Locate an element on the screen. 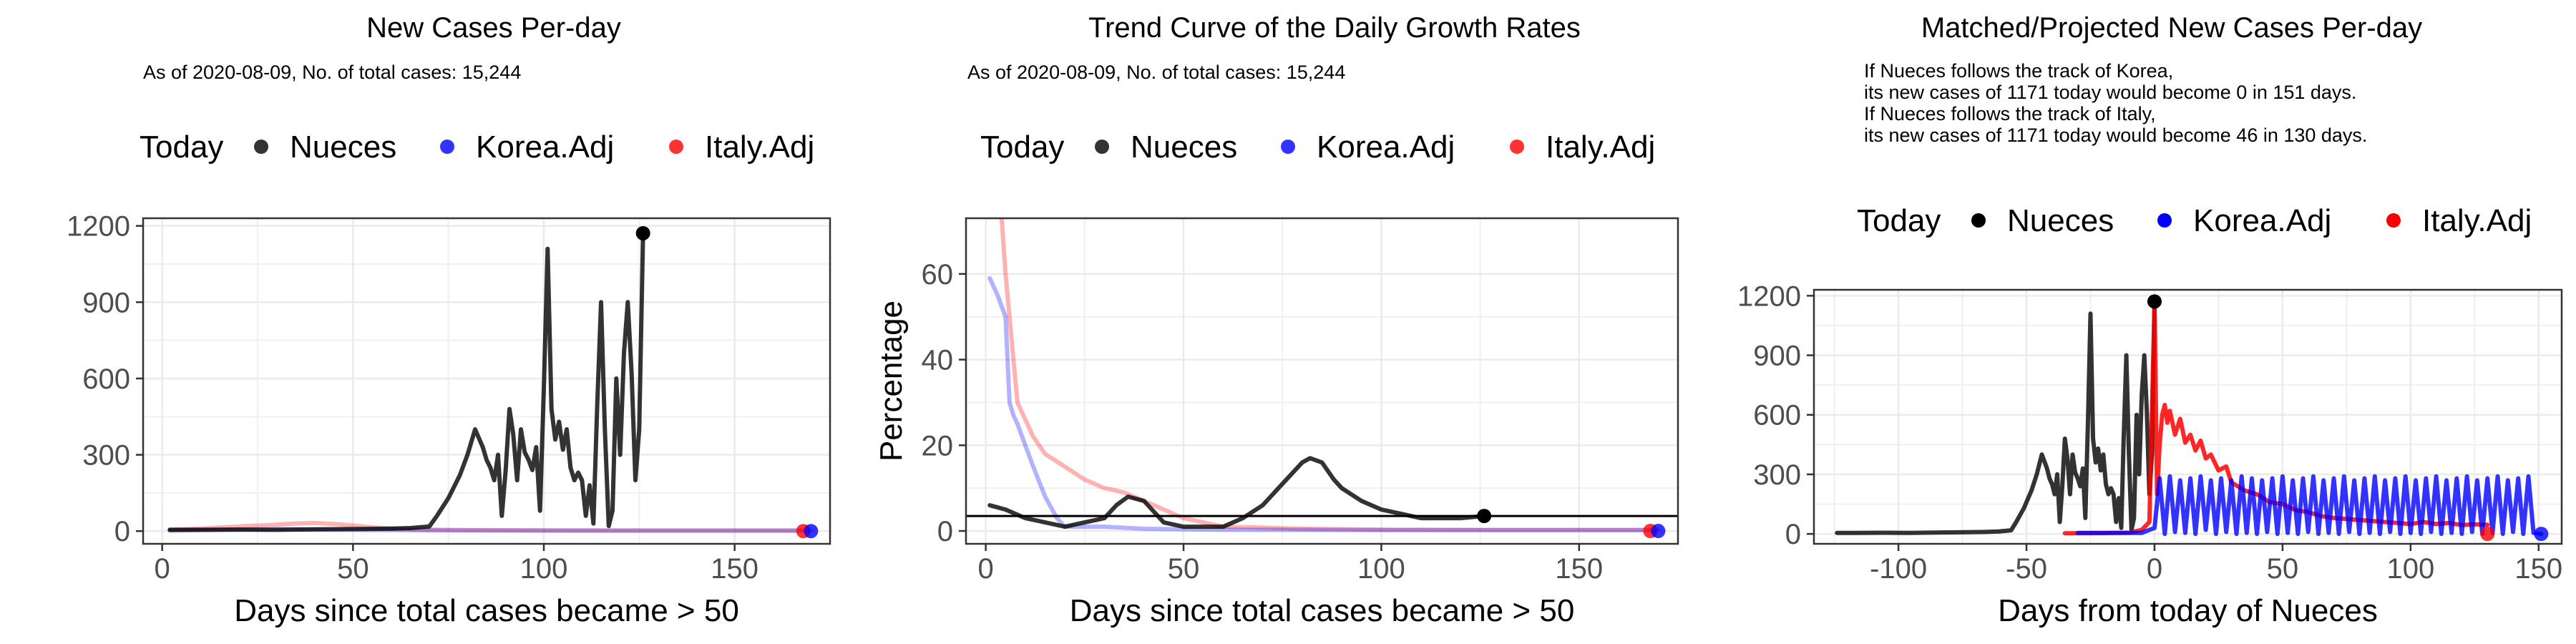  y-tick-label: 20 is located at coordinates (938, 446).